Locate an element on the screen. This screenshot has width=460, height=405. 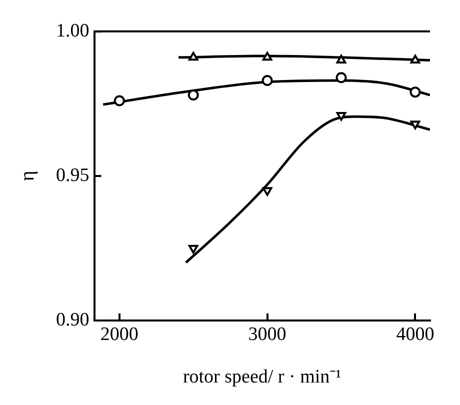
x-axis-title: rotor speed/ r · min⁻¹ is located at coordinates (262, 377).